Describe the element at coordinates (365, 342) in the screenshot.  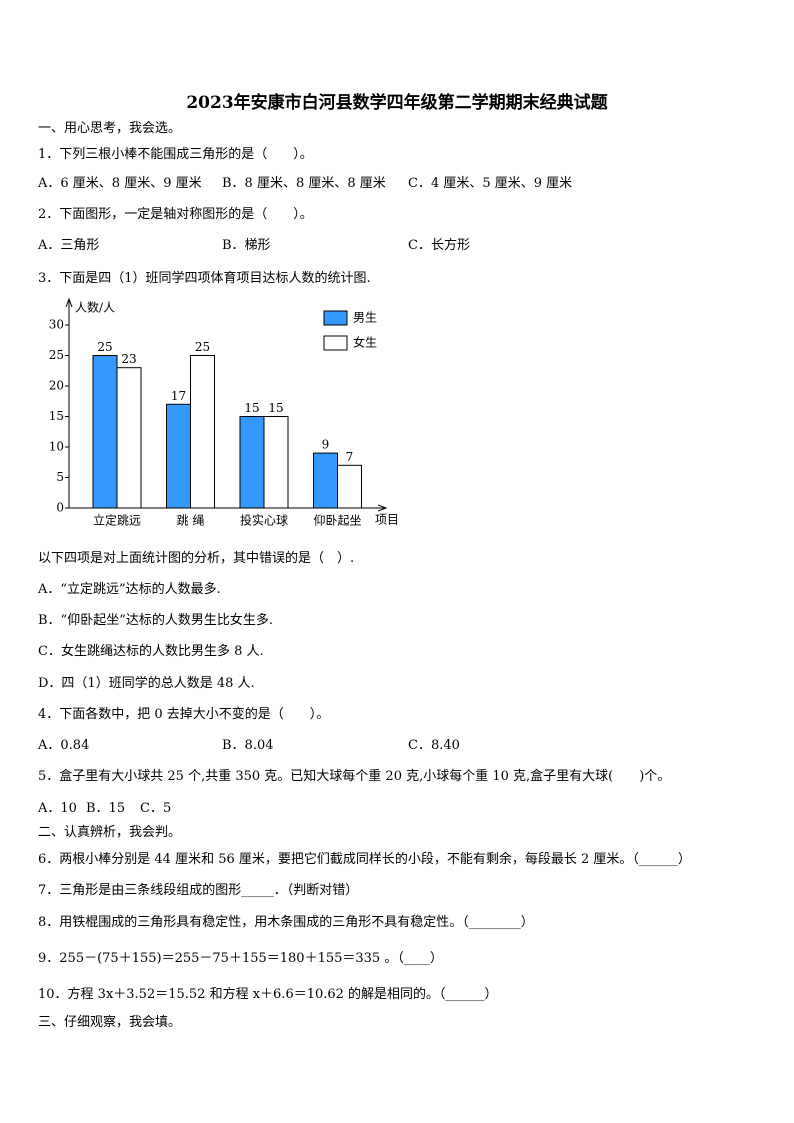
I see `legend-label: 女生` at that location.